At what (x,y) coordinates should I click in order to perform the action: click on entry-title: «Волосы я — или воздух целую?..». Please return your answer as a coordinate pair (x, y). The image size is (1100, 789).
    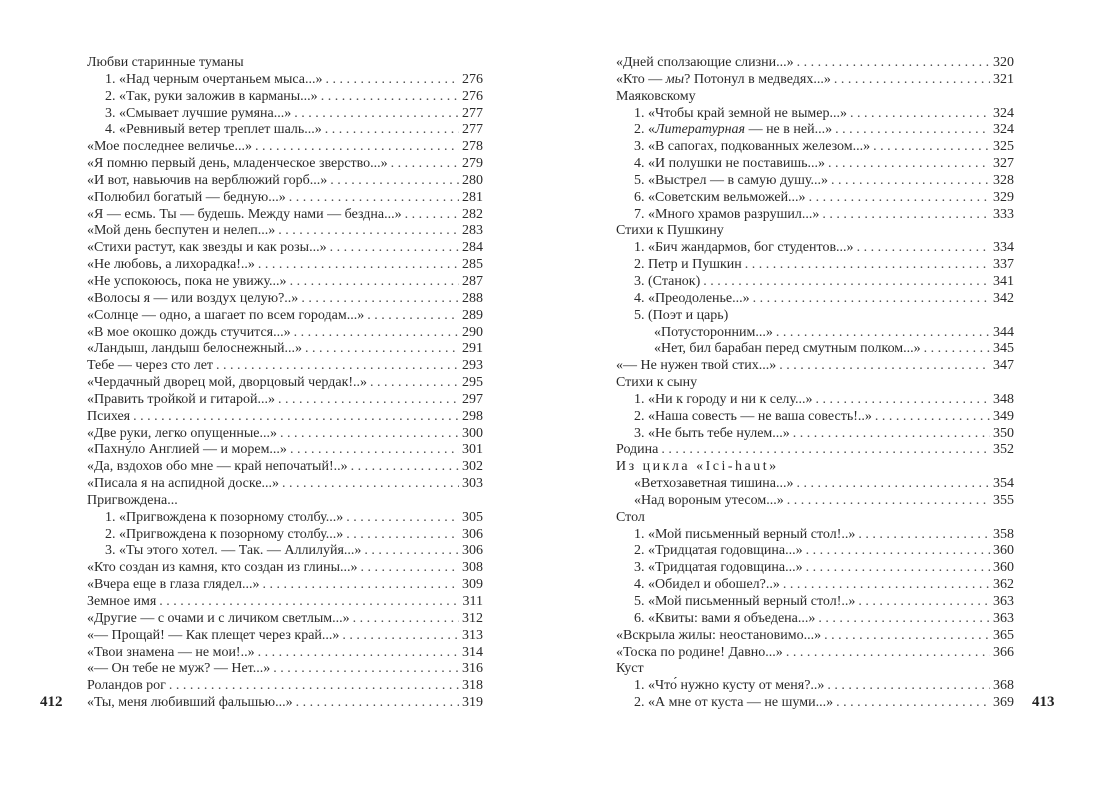
    Looking at the image, I should click on (192, 299).